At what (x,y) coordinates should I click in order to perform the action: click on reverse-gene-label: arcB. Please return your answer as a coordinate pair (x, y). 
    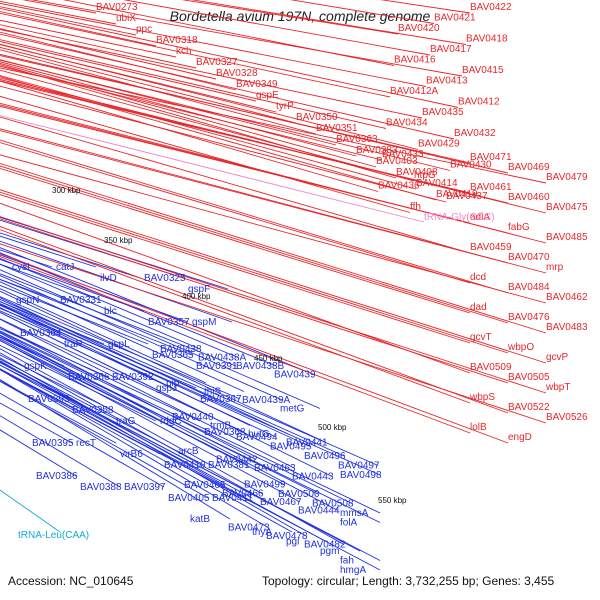
    Looking at the image, I should click on (188, 451).